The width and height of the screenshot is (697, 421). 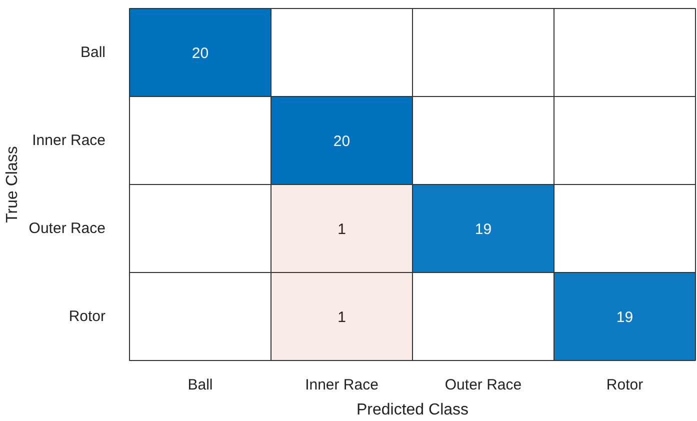 What do you see at coordinates (67, 228) in the screenshot?
I see `y-tick-label: Outer Race` at bounding box center [67, 228].